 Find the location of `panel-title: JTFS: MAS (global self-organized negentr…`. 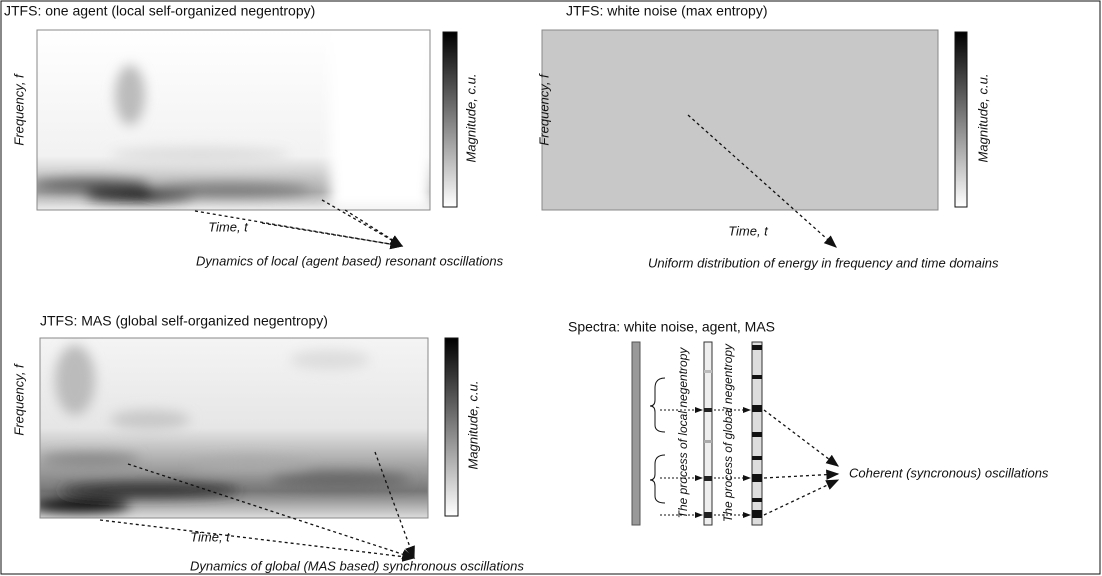

panel-title: JTFS: MAS (global self-organized negentr… is located at coordinates (184, 321).